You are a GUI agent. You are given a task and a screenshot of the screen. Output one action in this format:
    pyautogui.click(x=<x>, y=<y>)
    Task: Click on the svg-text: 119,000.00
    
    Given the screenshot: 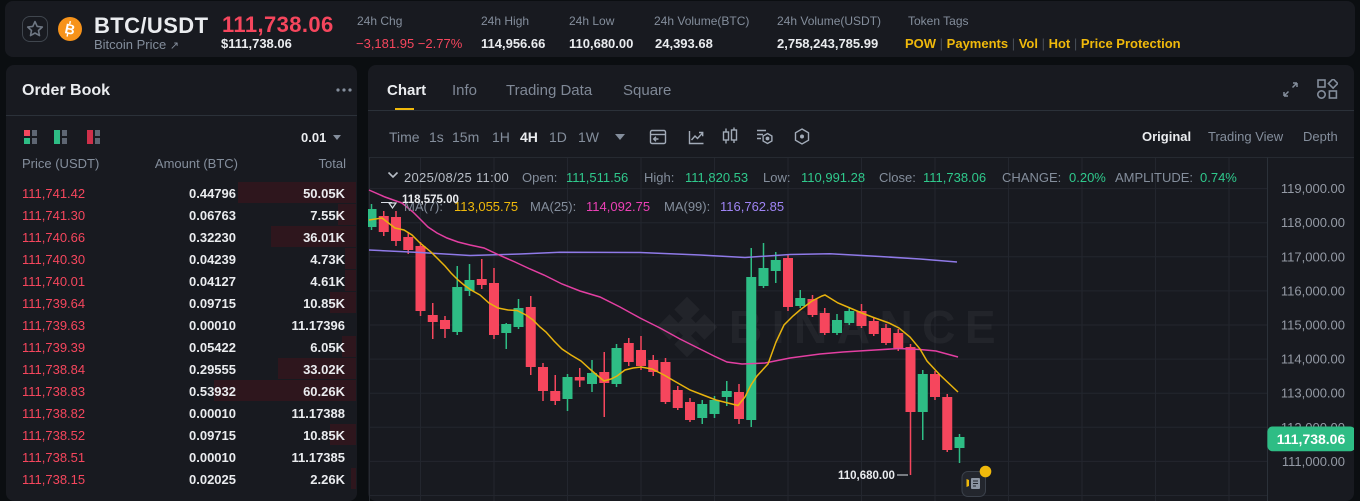 What is the action you would take?
    pyautogui.click(x=1313, y=188)
    